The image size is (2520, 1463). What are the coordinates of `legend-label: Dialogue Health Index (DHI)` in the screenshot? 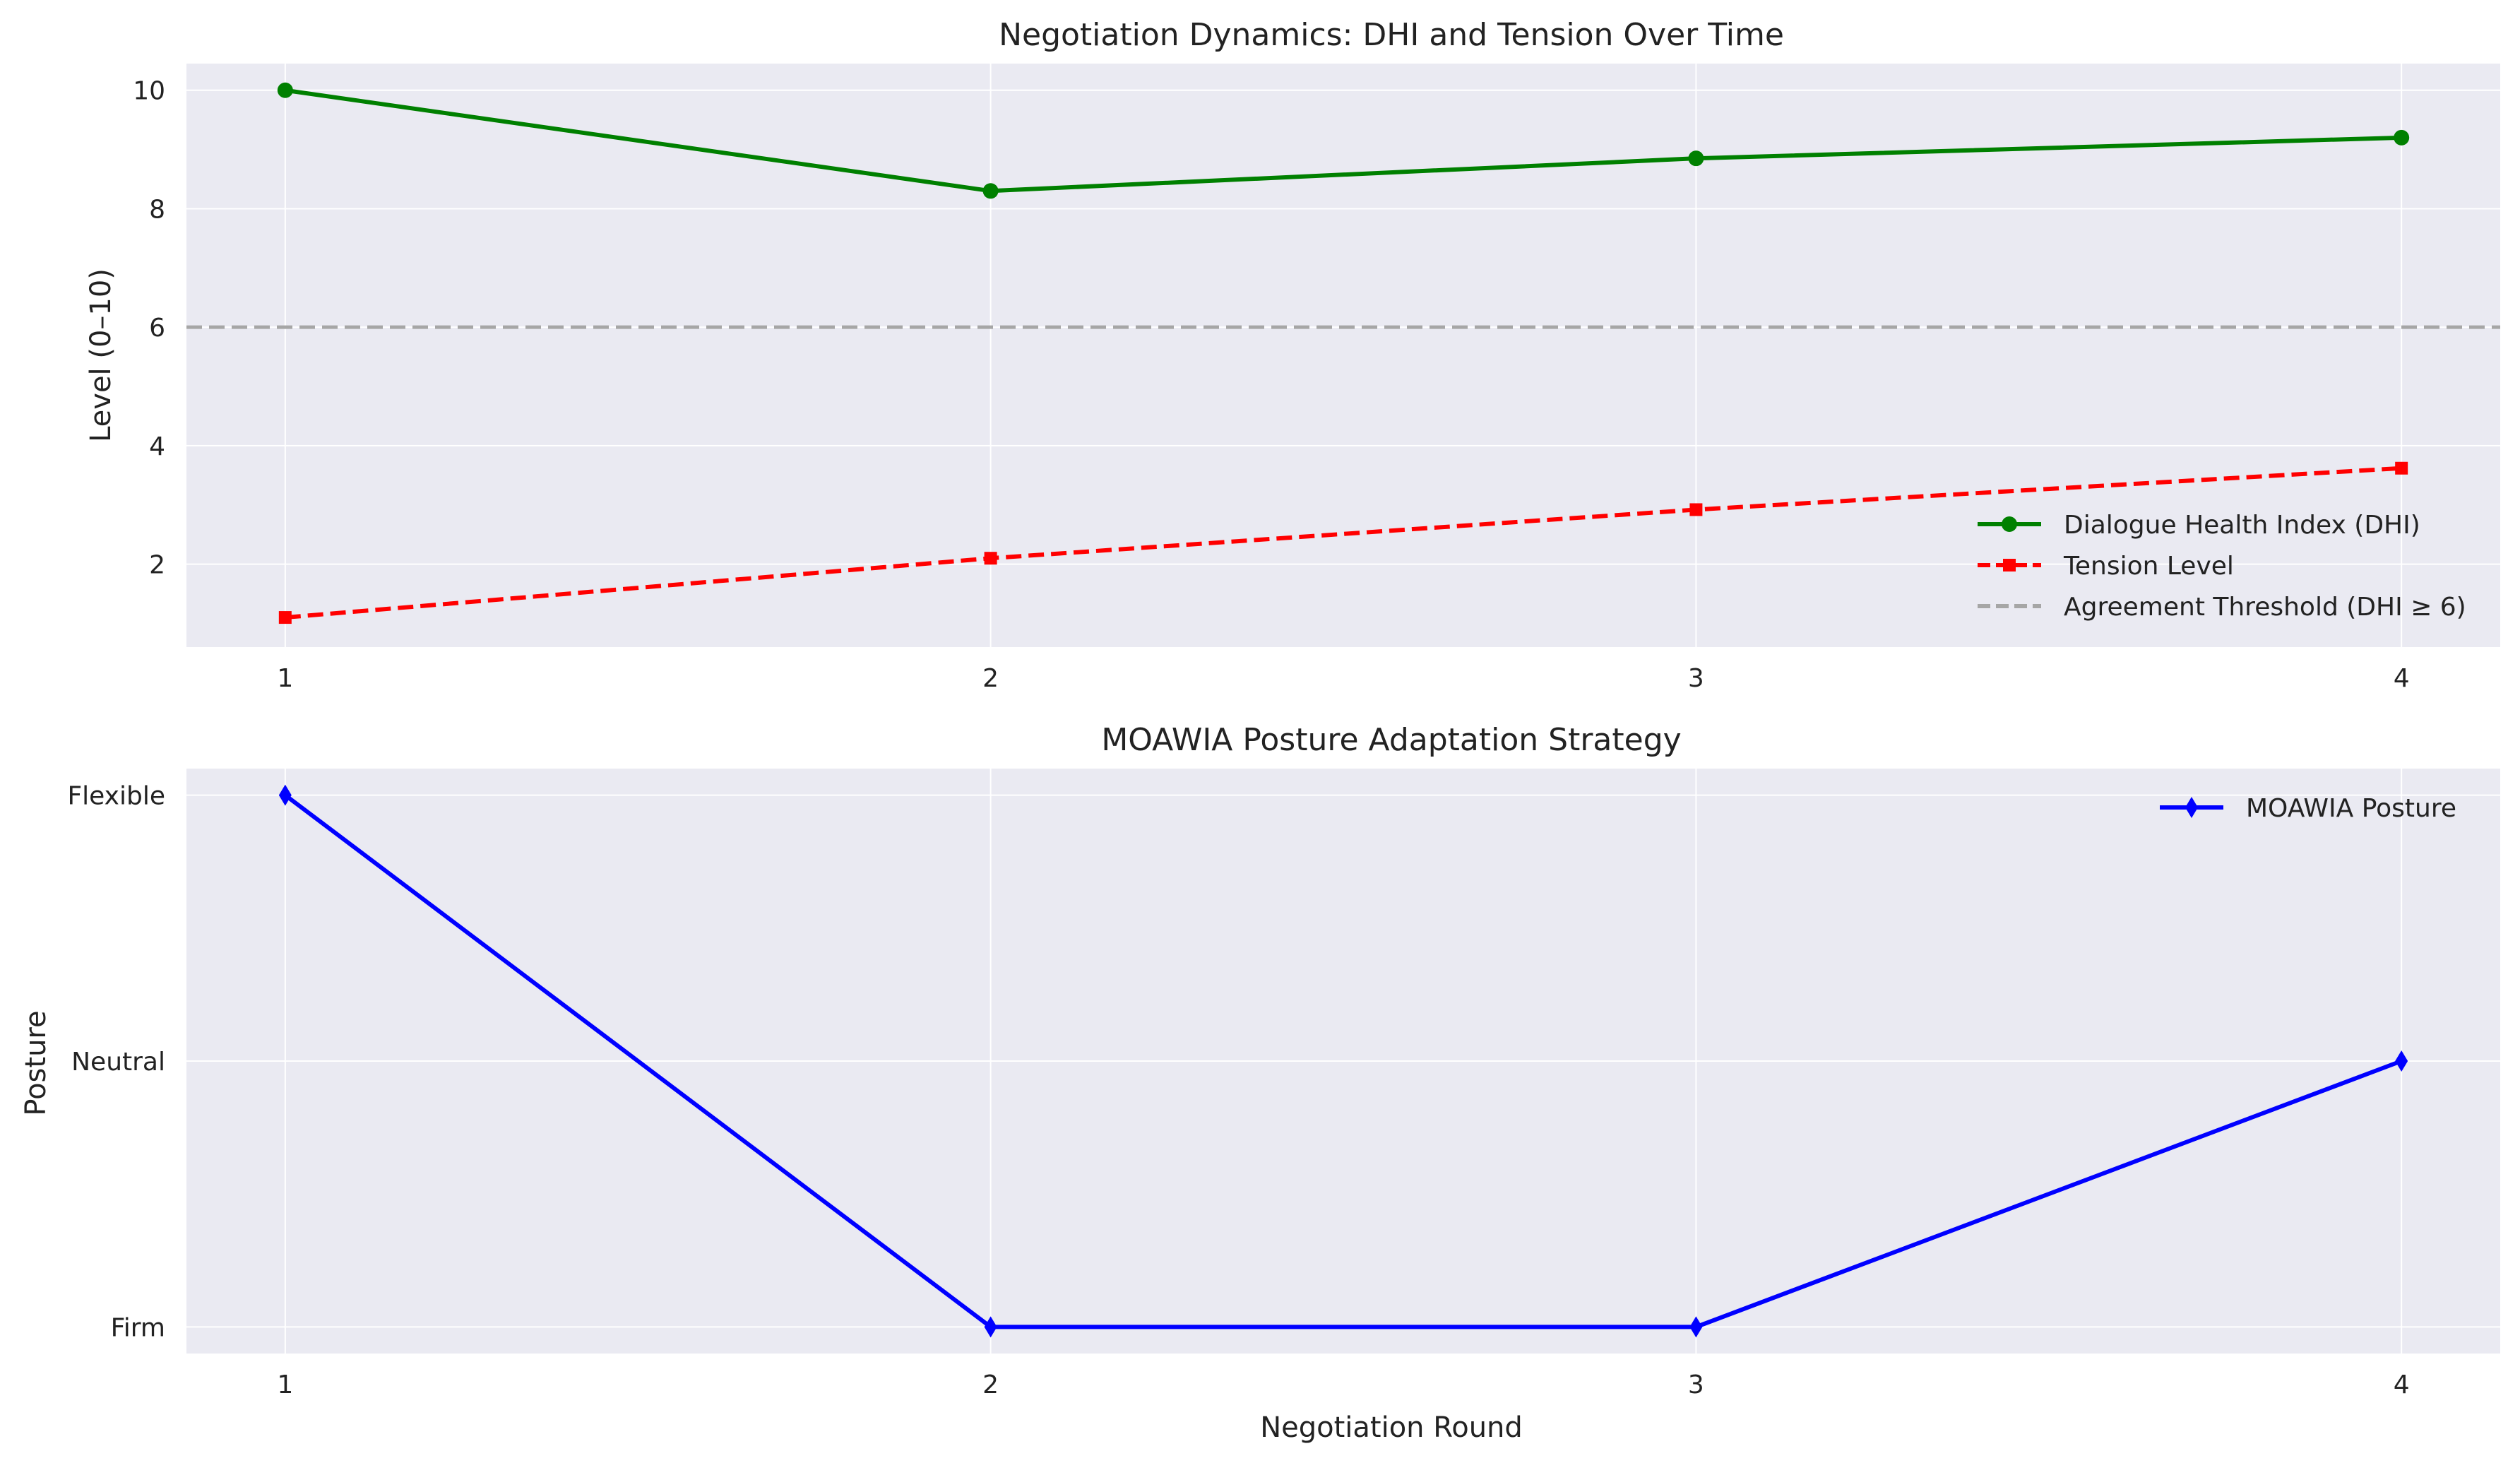 It's located at (2242, 525).